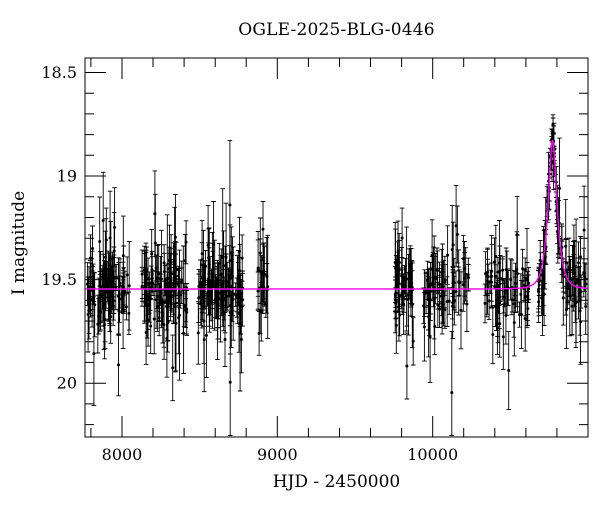 The width and height of the screenshot is (600, 512). Describe the element at coordinates (59, 72) in the screenshot. I see `y-tick-label: 18.5` at that location.